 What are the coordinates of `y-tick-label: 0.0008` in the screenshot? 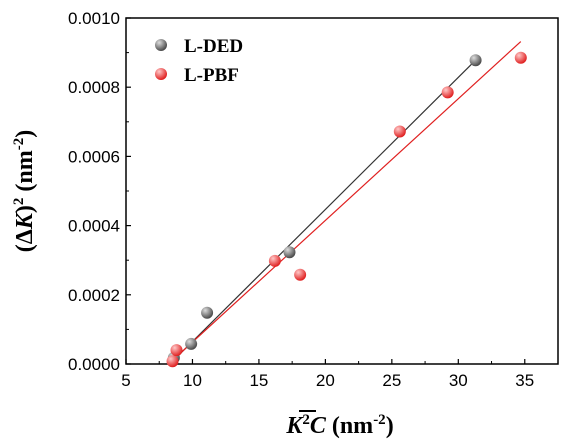 It's located at (94, 87).